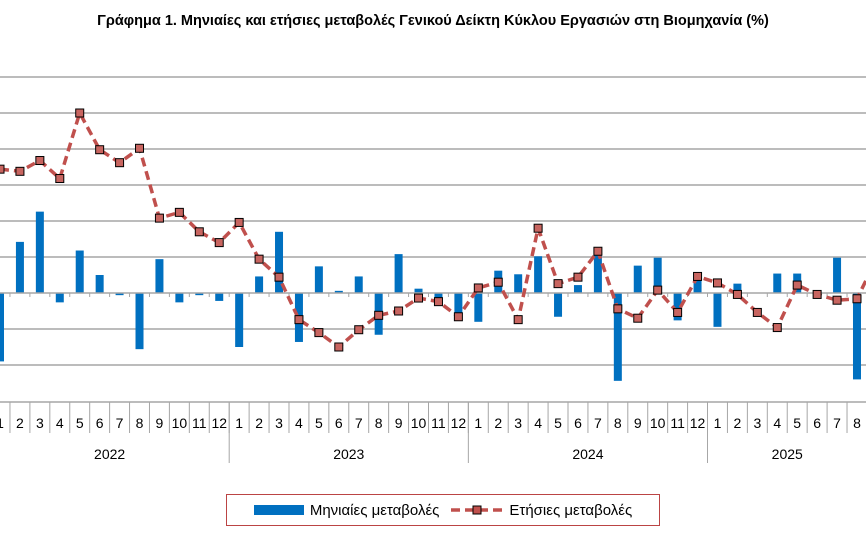 This screenshot has height=542, width=866. I want to click on legend-label-monthly: Μηνιαίες μεταβολές, so click(374, 510).